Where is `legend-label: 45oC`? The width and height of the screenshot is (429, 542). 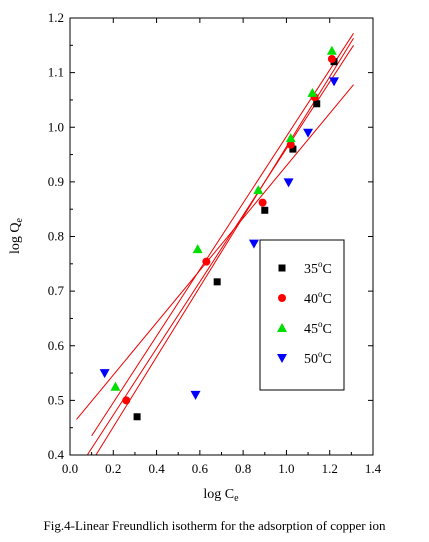
legend-label: 45oC is located at coordinates (318, 328).